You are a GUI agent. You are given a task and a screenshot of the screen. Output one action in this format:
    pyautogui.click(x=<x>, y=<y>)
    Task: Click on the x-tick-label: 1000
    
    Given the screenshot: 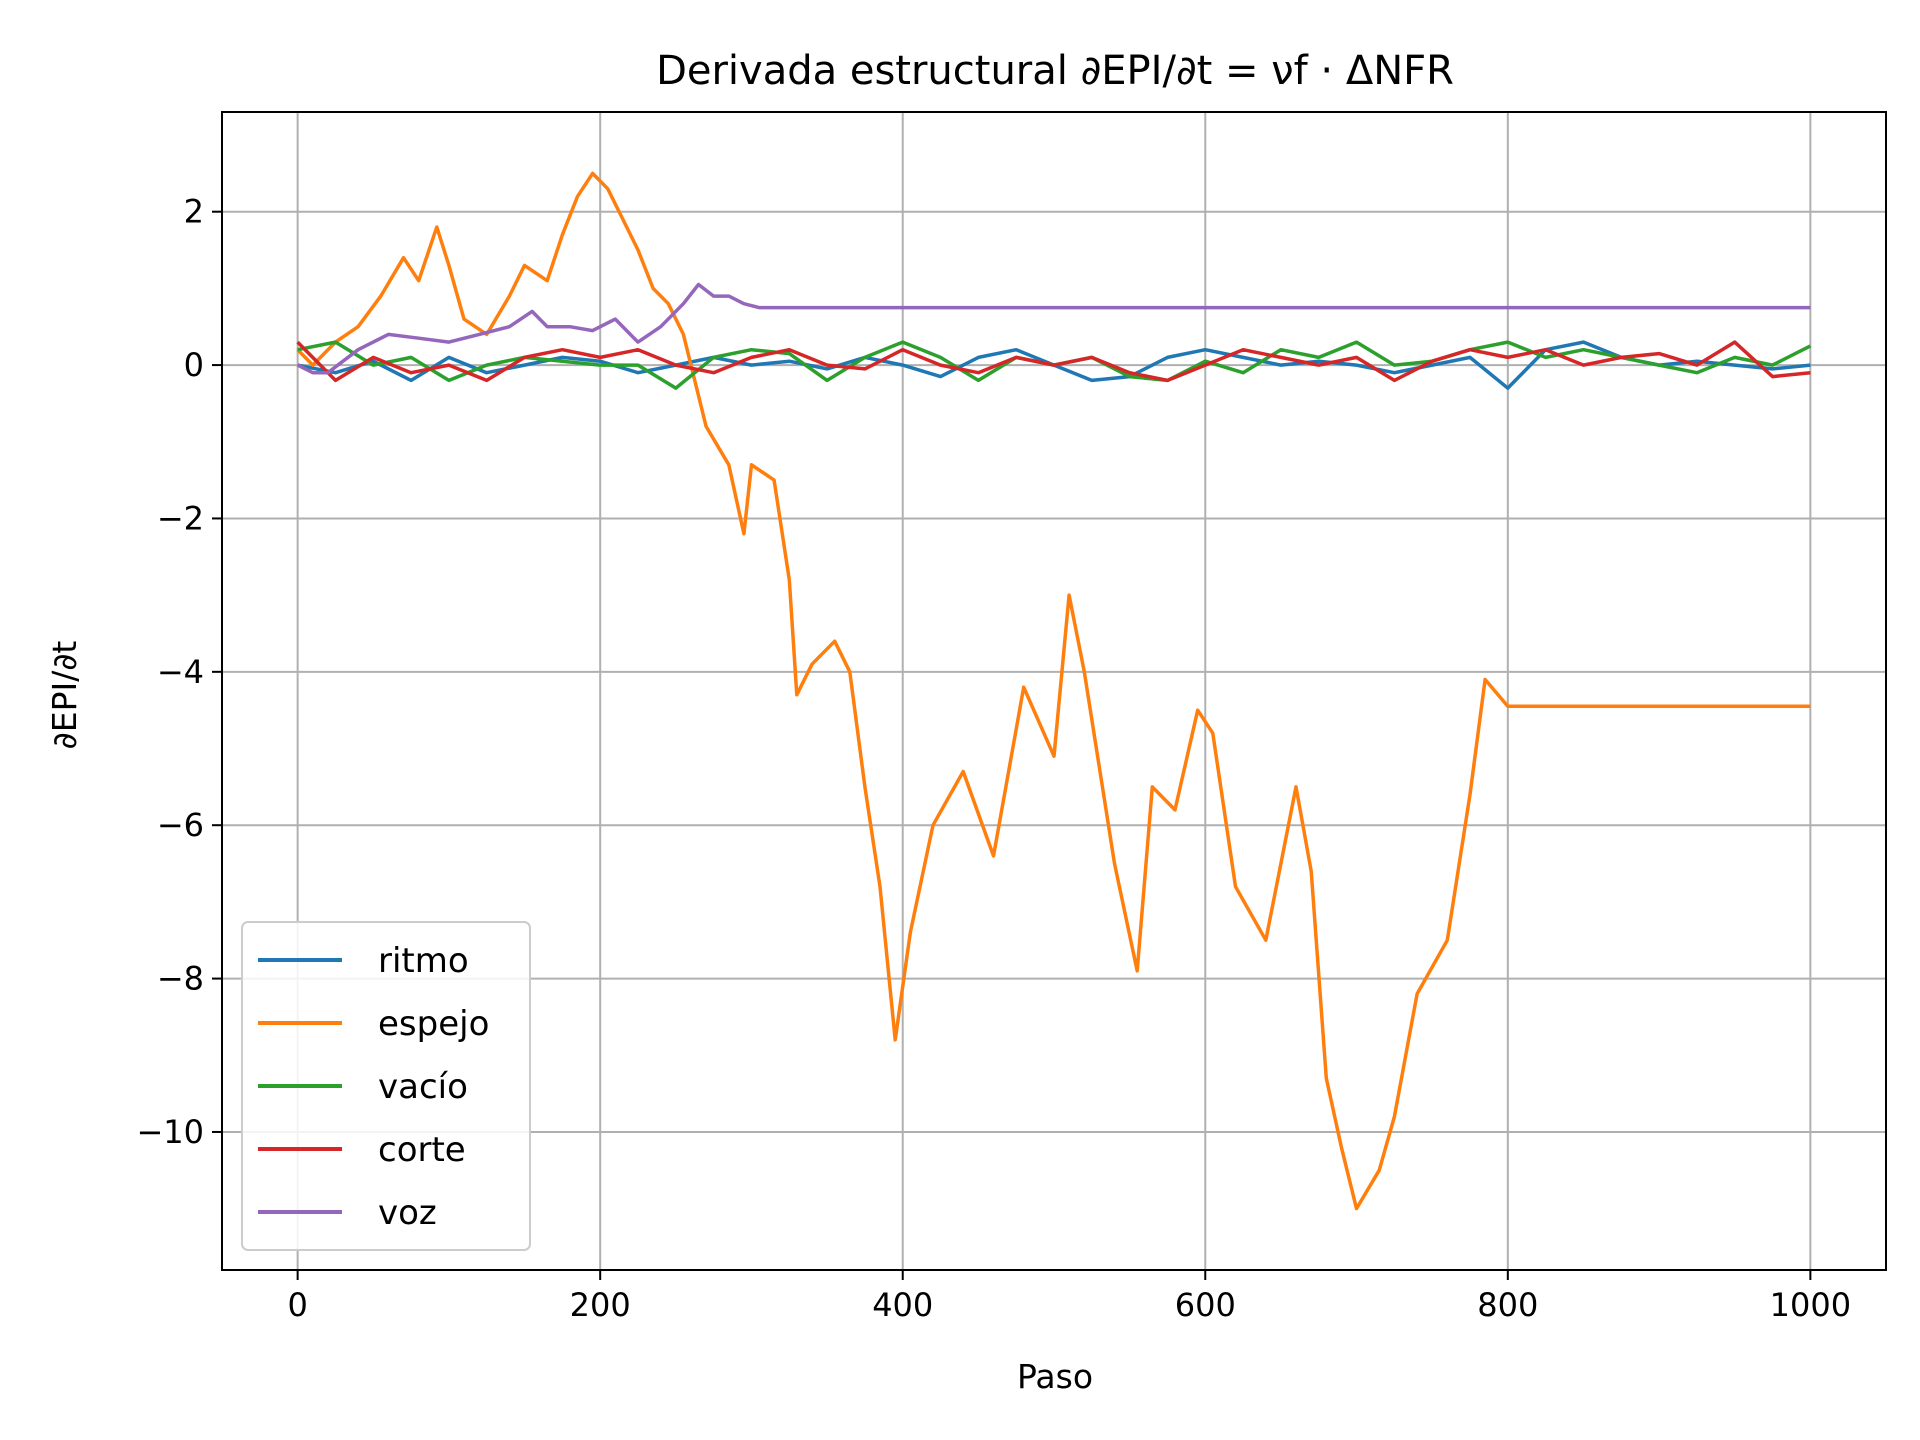 What is the action you would take?
    pyautogui.click(x=1810, y=1305)
    